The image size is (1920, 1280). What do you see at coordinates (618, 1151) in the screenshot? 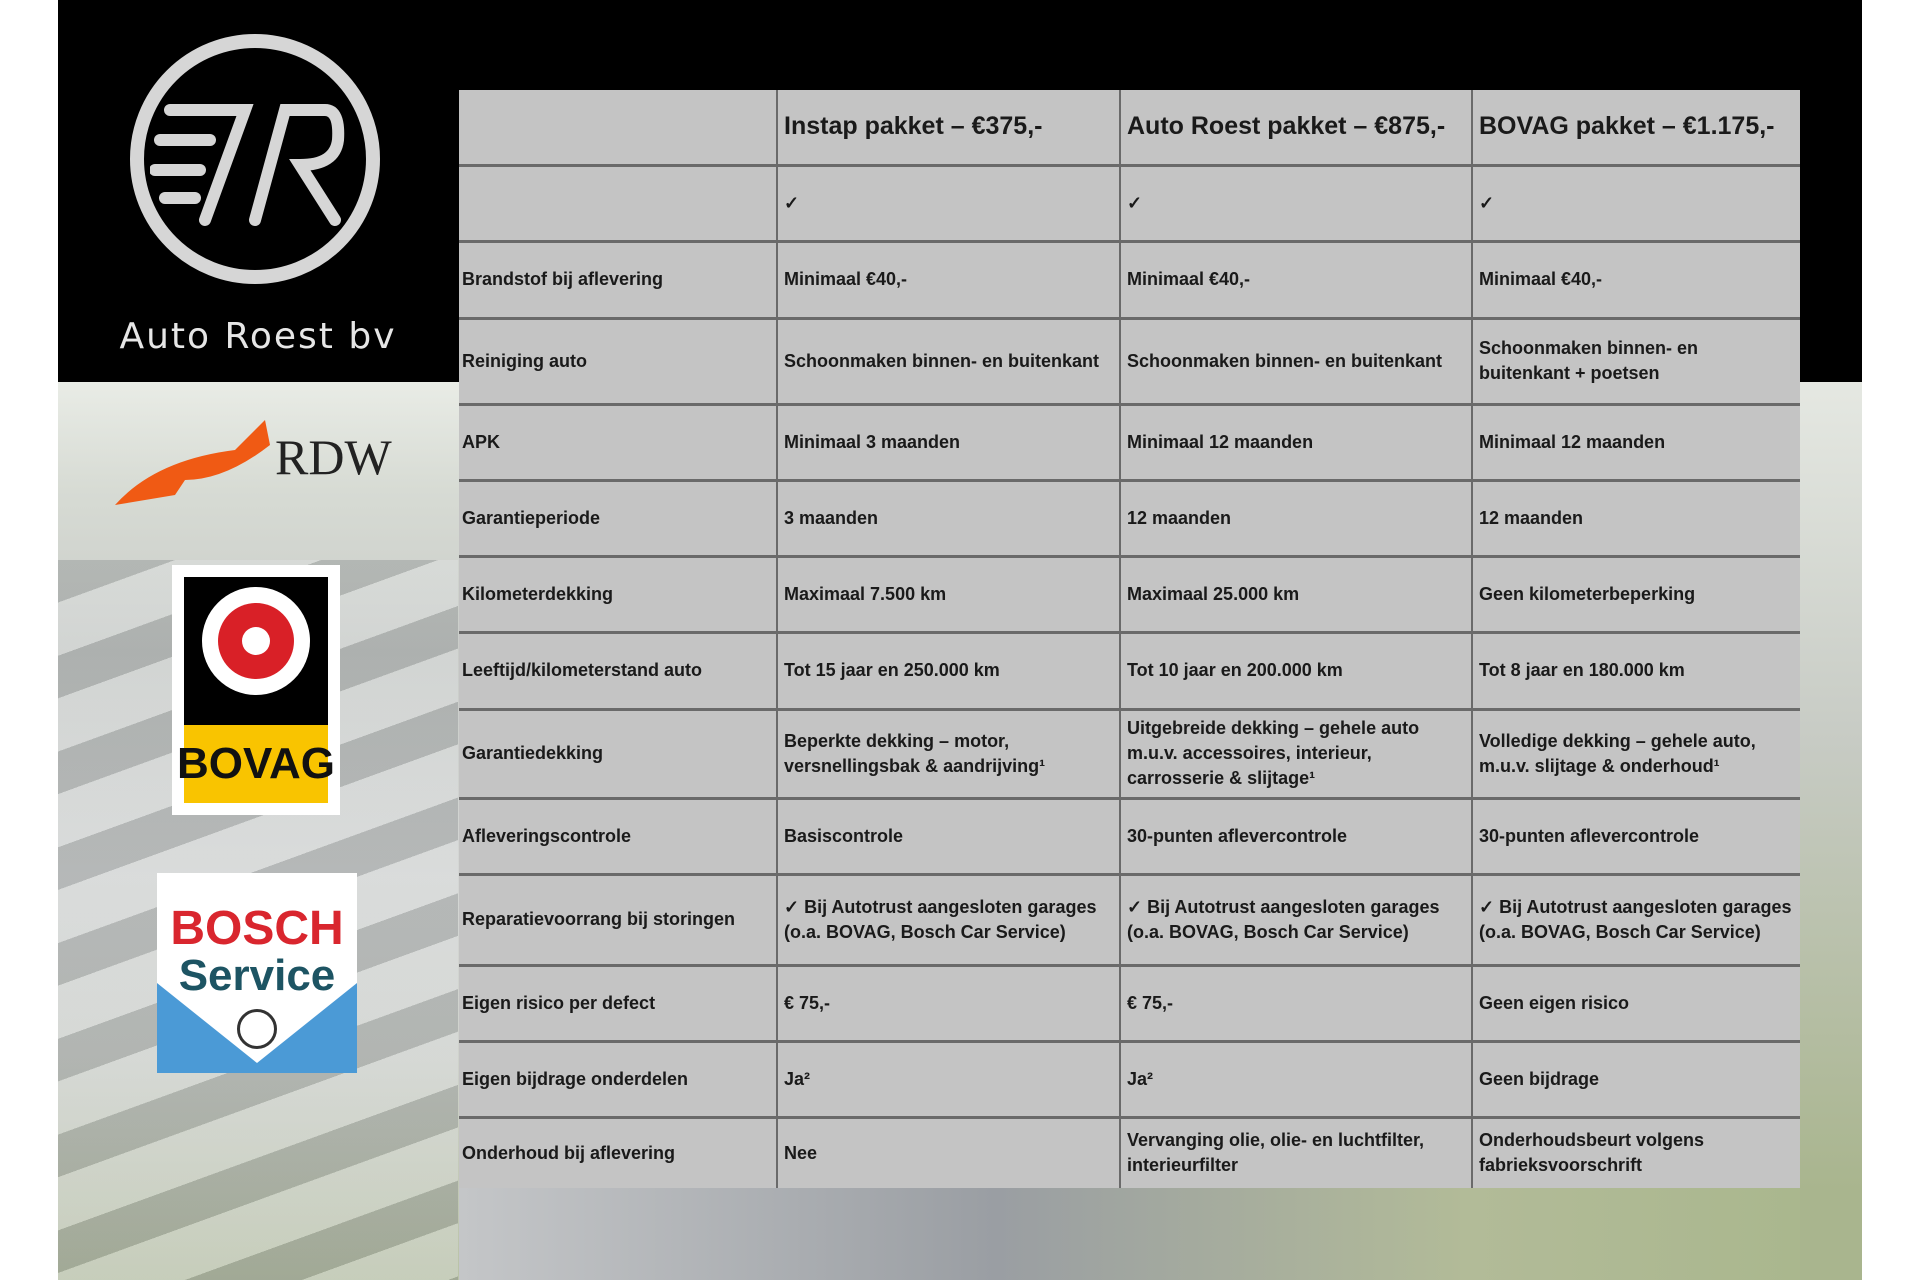
I see `row-label: Onderhoud bij aflevering` at bounding box center [618, 1151].